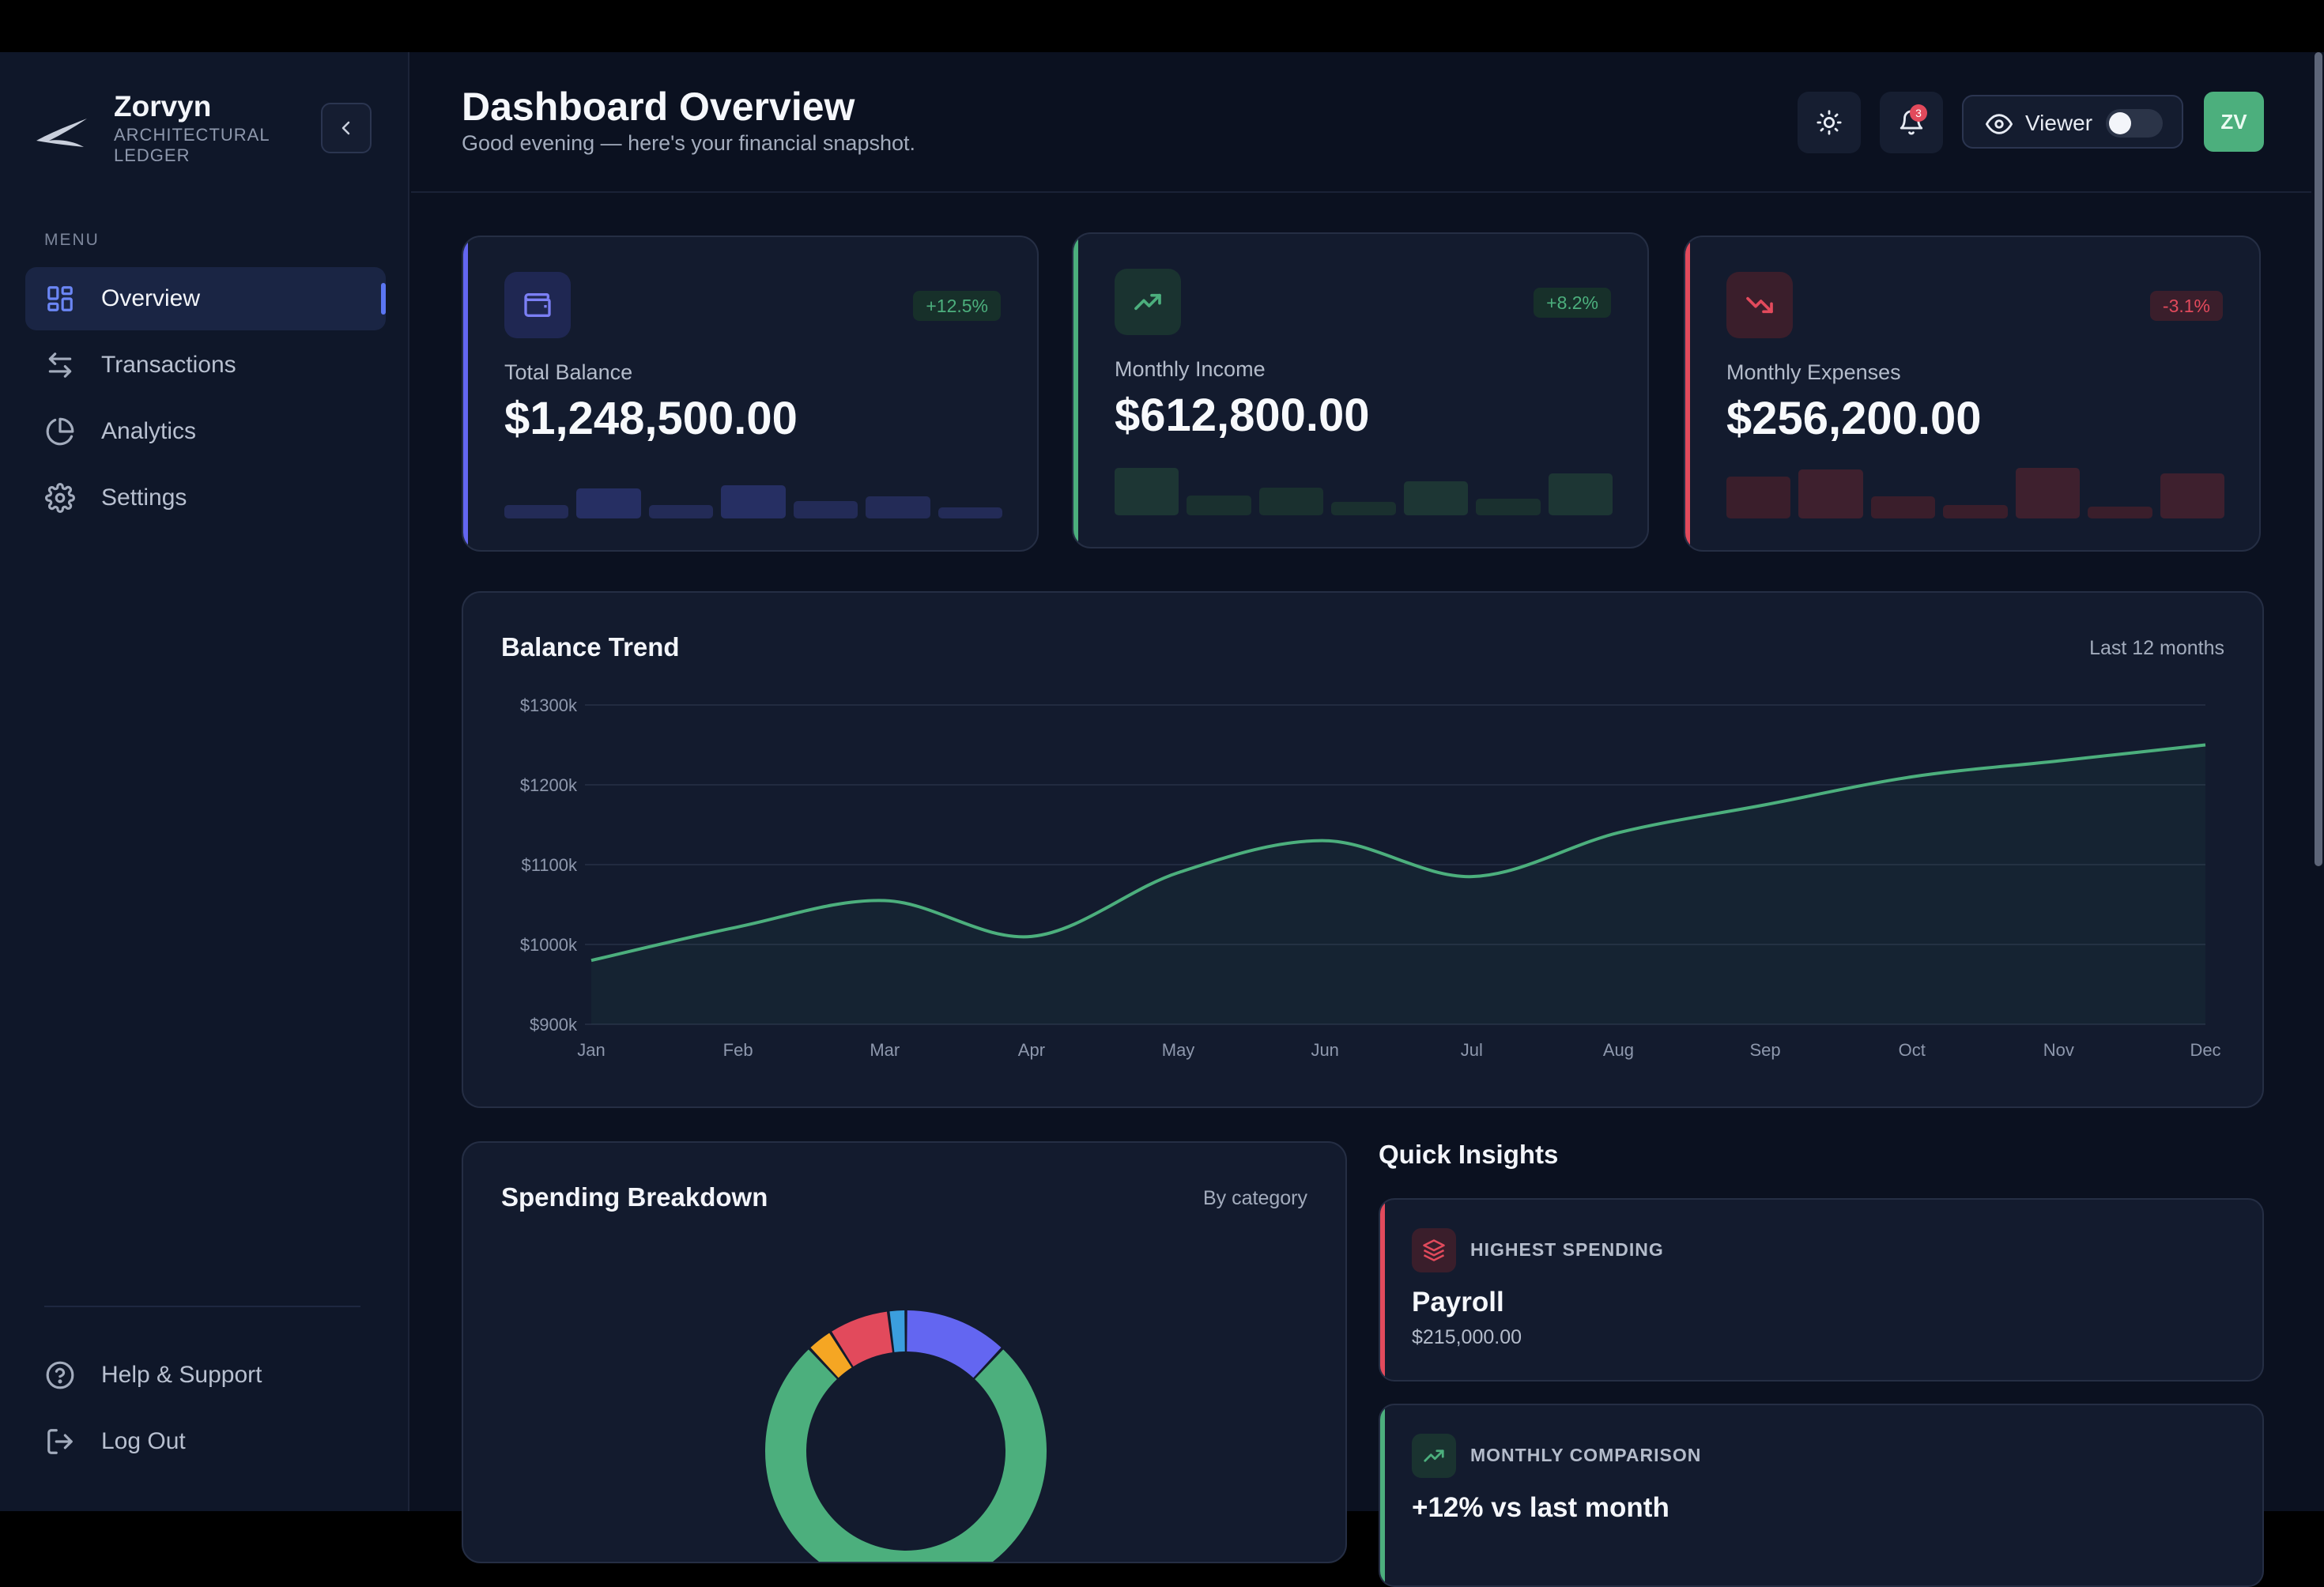 Image resolution: width=2324 pixels, height=1587 pixels. What do you see at coordinates (1586, 1455) in the screenshot?
I see `insight-label: MONTHLY COMPARISON` at bounding box center [1586, 1455].